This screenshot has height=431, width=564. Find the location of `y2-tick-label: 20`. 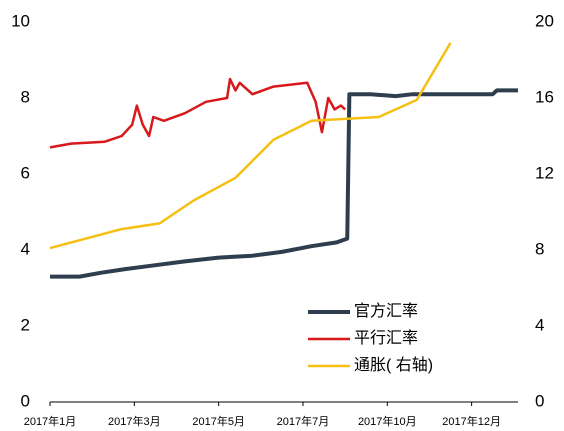

y2-tick-label: 20 is located at coordinates (544, 20).